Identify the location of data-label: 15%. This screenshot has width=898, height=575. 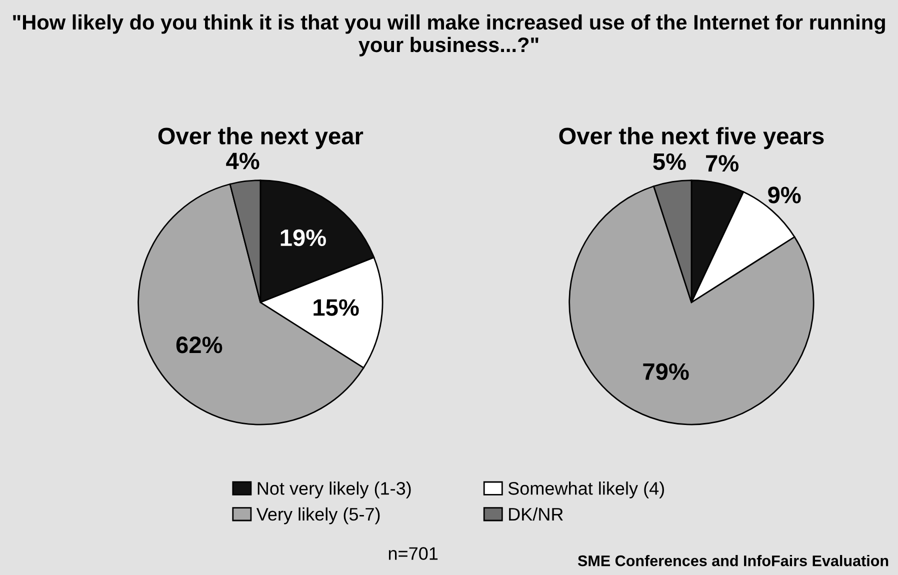
(336, 307).